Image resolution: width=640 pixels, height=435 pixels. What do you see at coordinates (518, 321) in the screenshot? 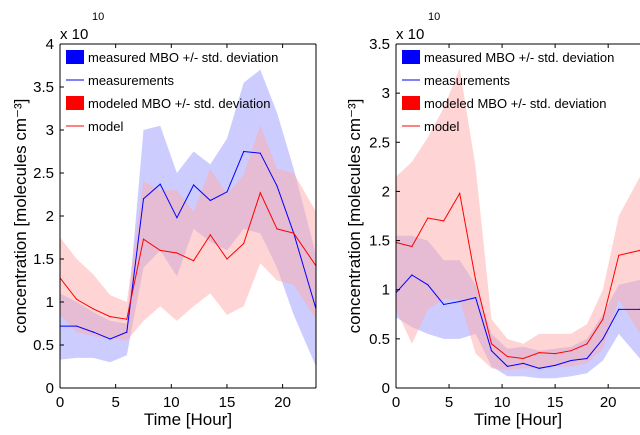
I see `series-line-measurements` at bounding box center [518, 321].